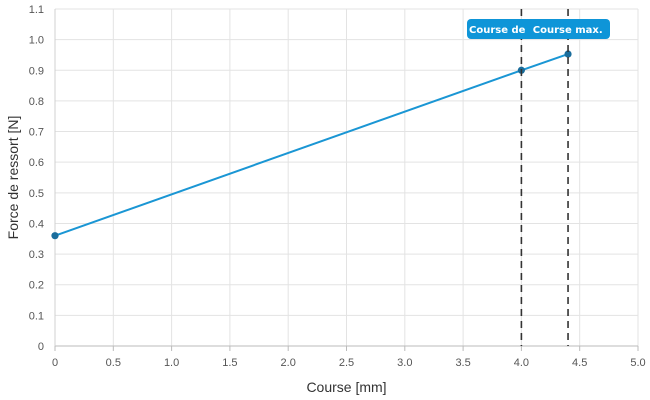  Describe the element at coordinates (404, 363) in the screenshot. I see `x-tick-label: 3.0` at that location.